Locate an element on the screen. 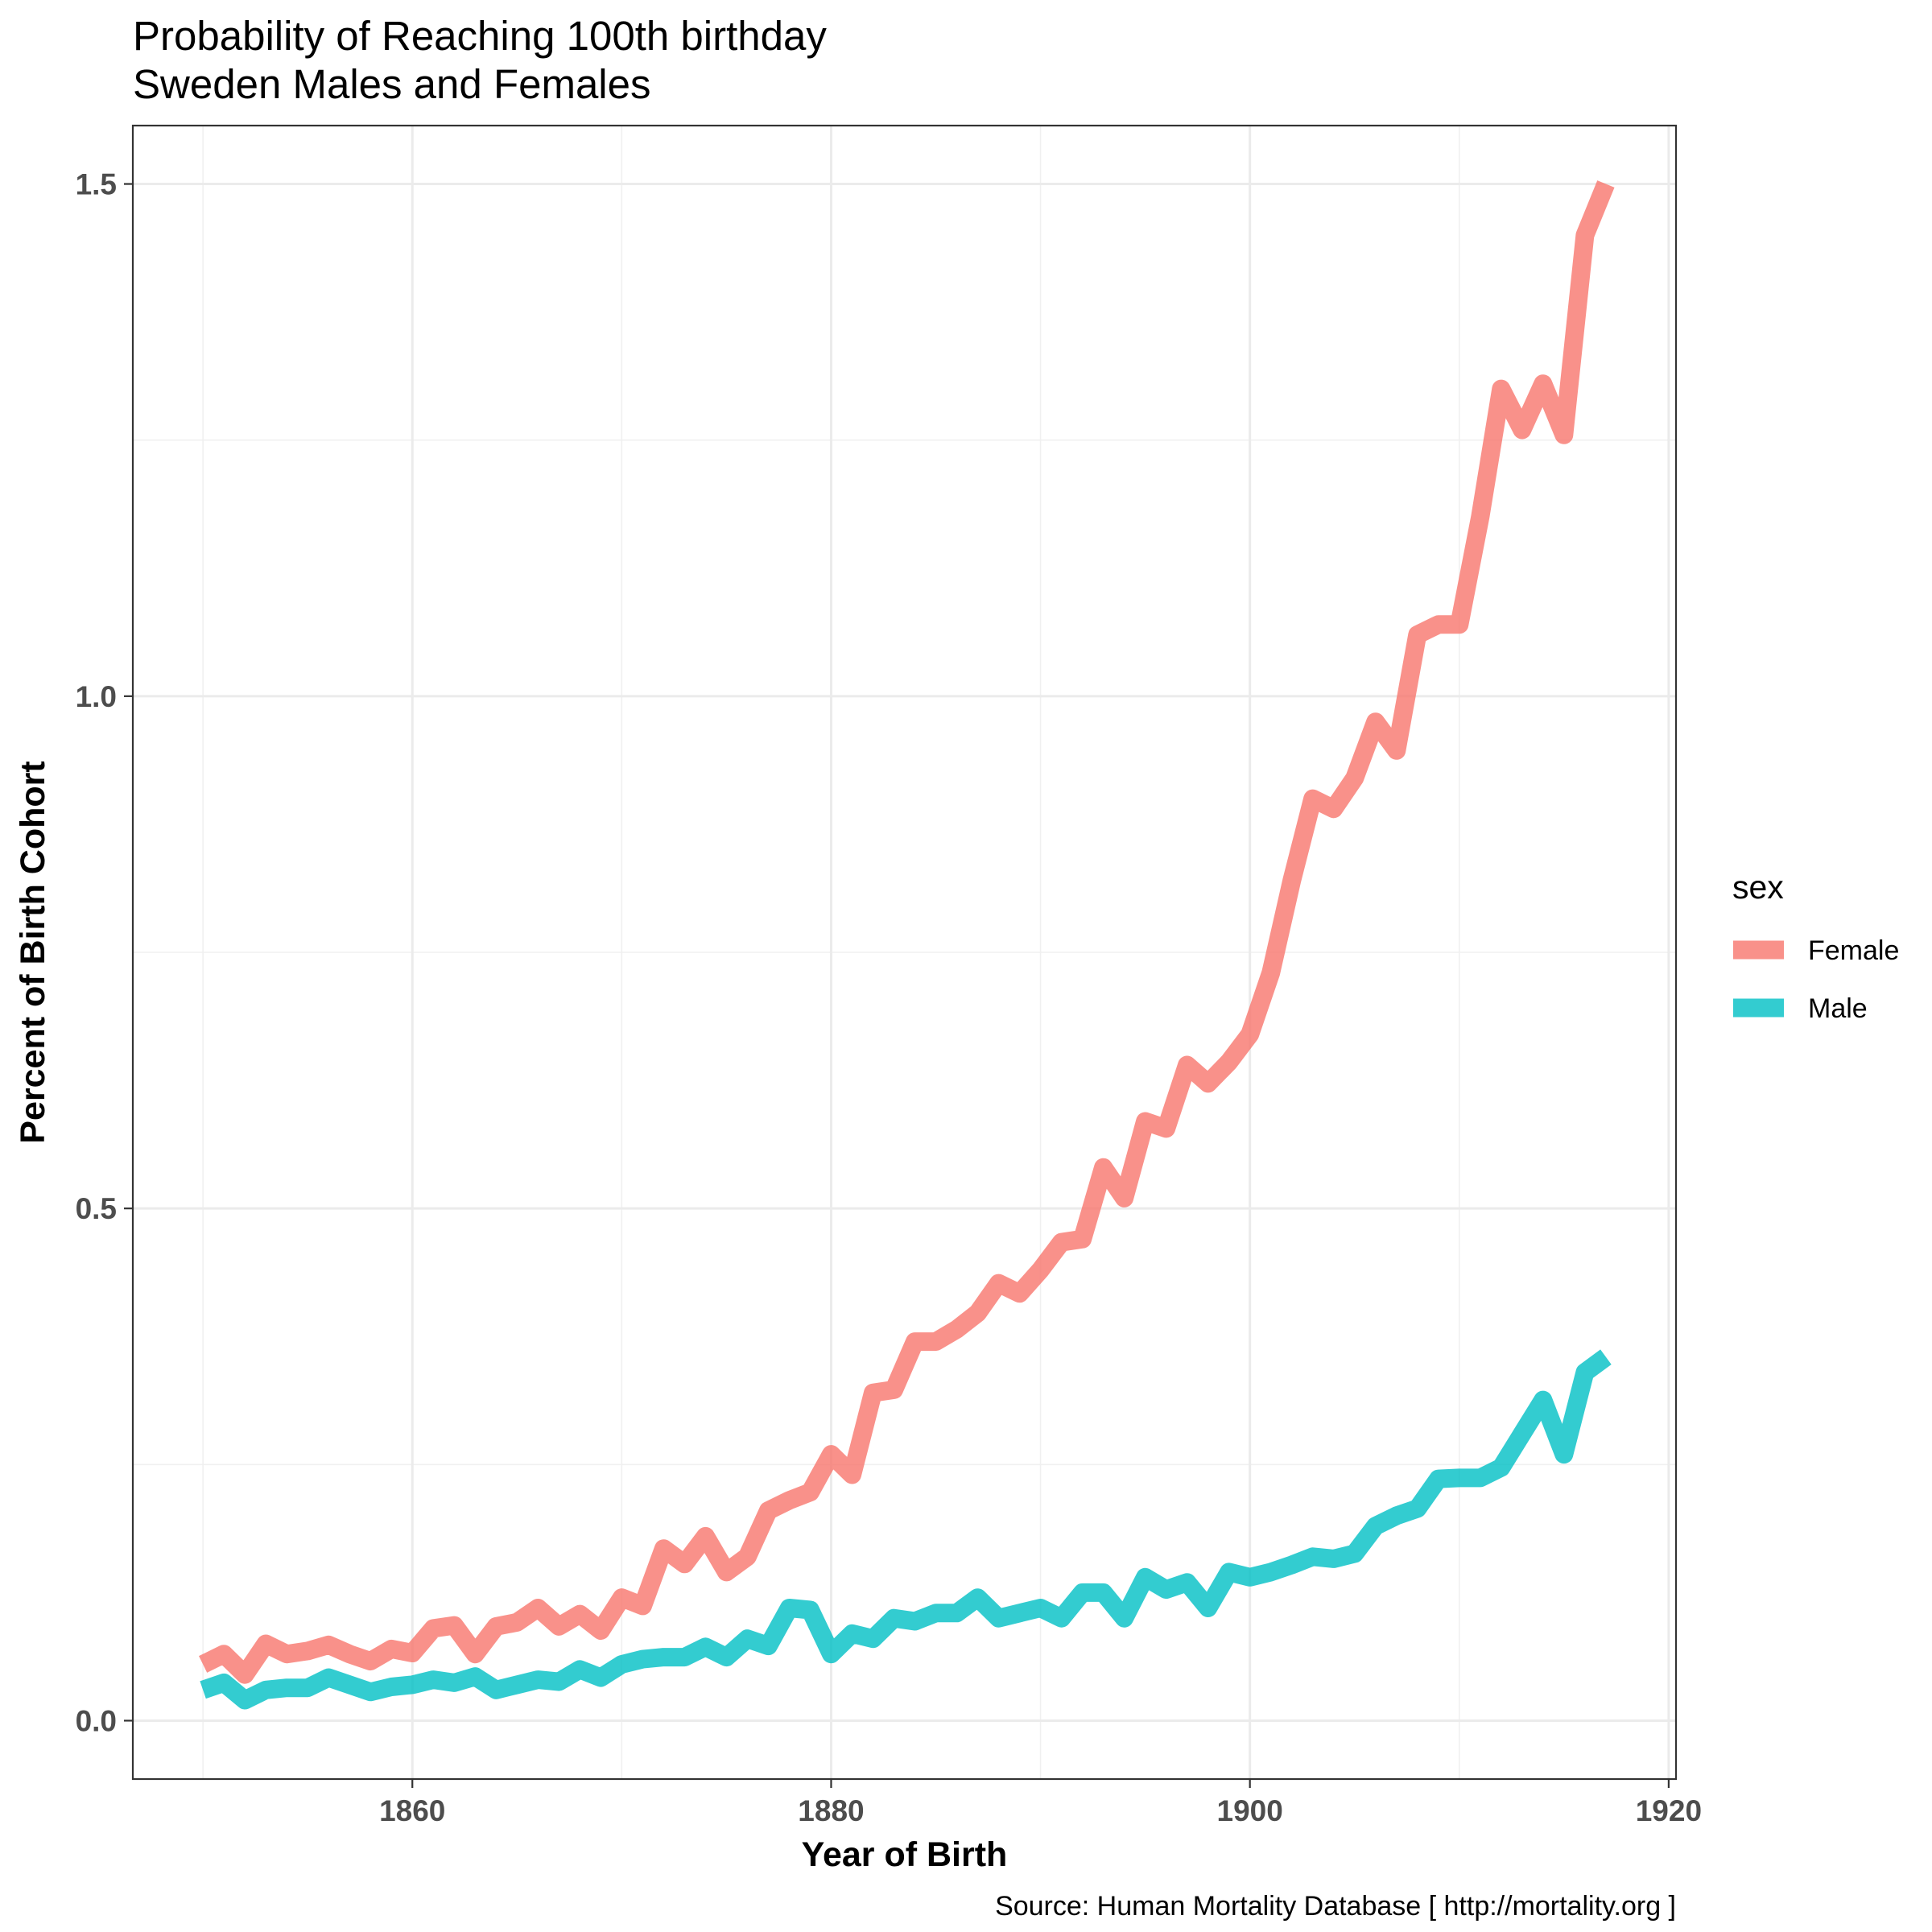  x-tick-label: 1900 is located at coordinates (1250, 1810).